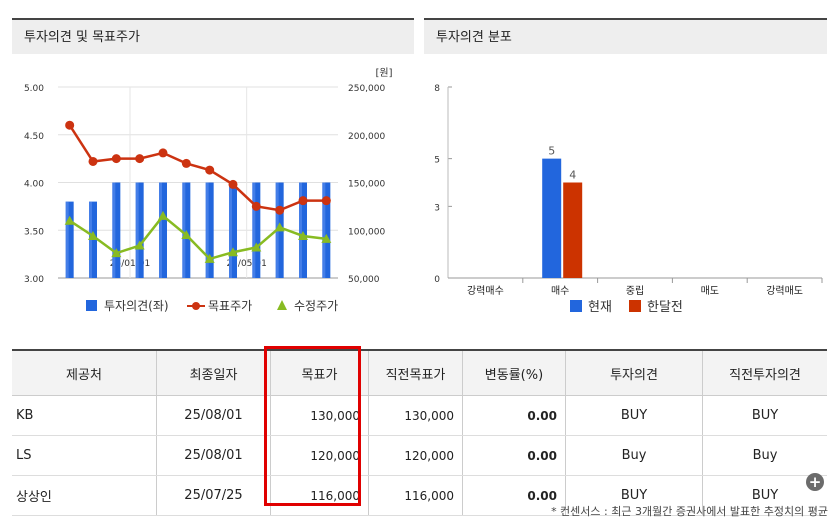 Image resolution: width=830 pixels, height=523 pixels. What do you see at coordinates (634, 372) in the screenshot?
I see `header-opinion: 투자의견` at bounding box center [634, 372].